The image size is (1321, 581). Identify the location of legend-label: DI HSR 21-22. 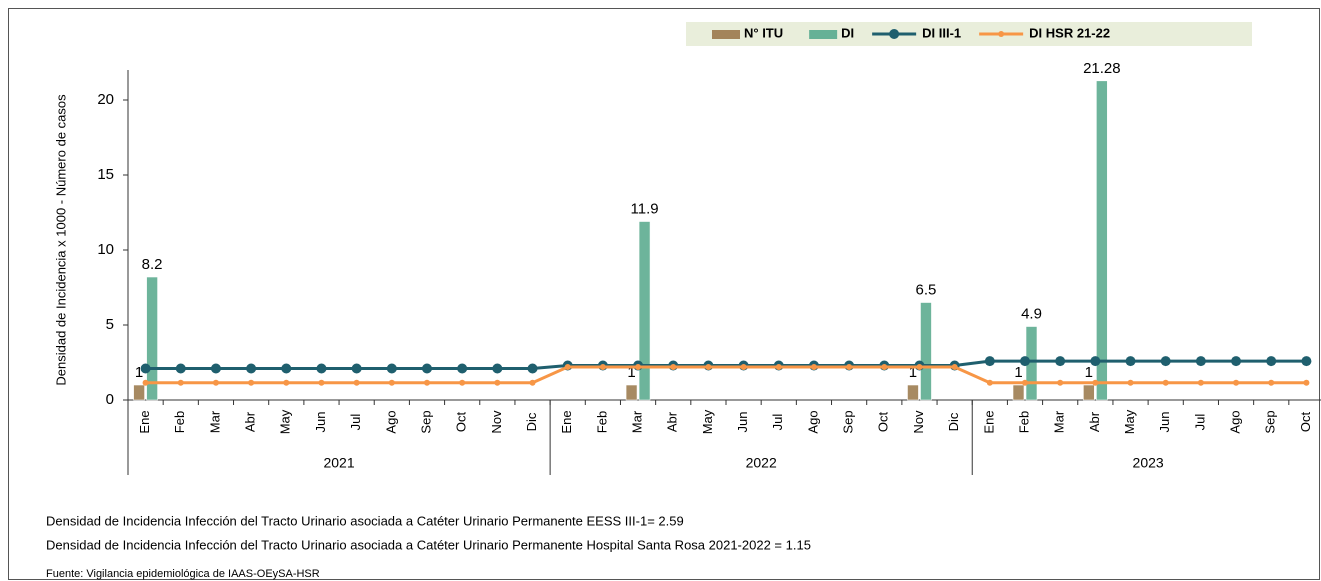
(1069, 32).